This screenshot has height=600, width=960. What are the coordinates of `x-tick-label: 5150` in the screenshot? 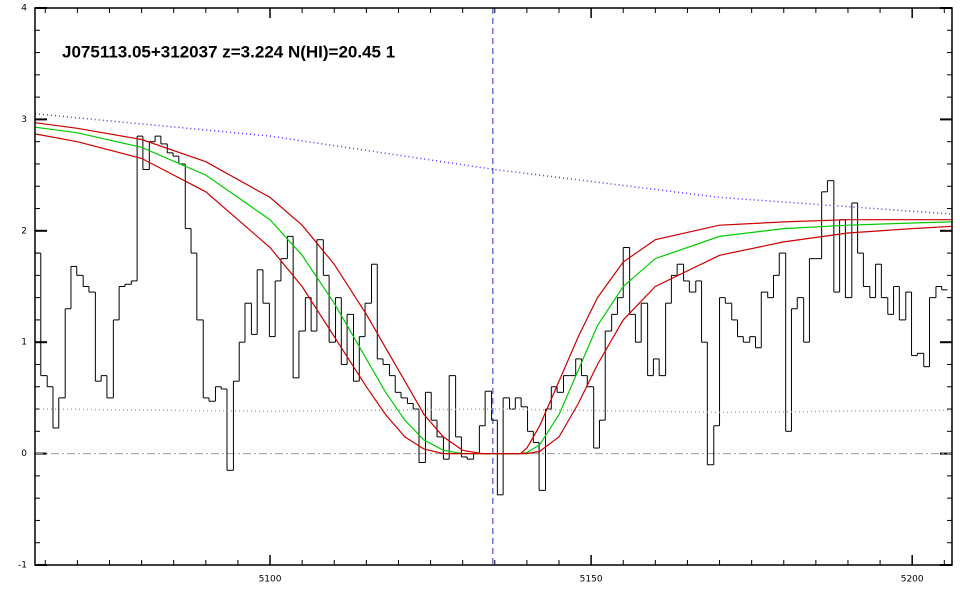 It's located at (591, 580).